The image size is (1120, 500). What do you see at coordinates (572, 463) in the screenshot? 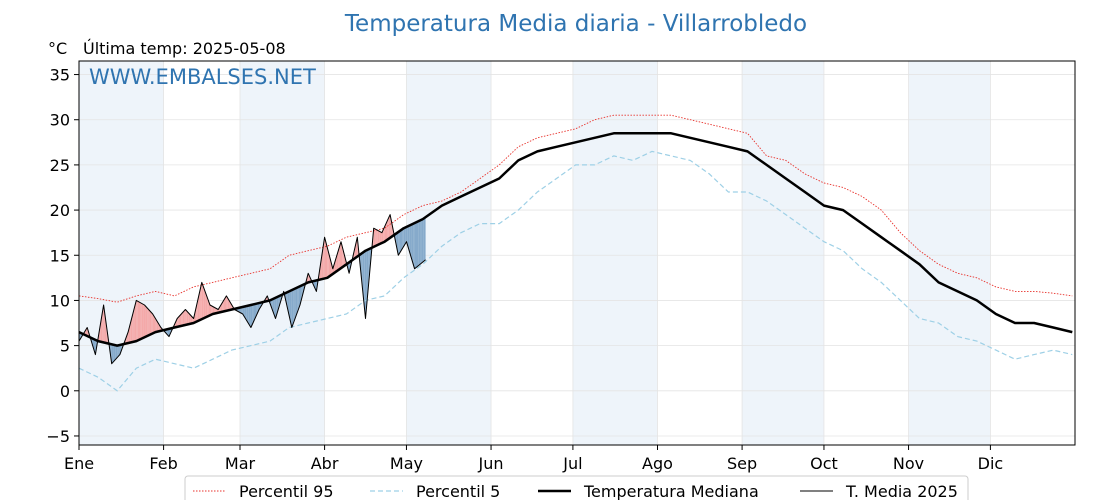
I see `x-tick-label: Jul` at bounding box center [572, 463].